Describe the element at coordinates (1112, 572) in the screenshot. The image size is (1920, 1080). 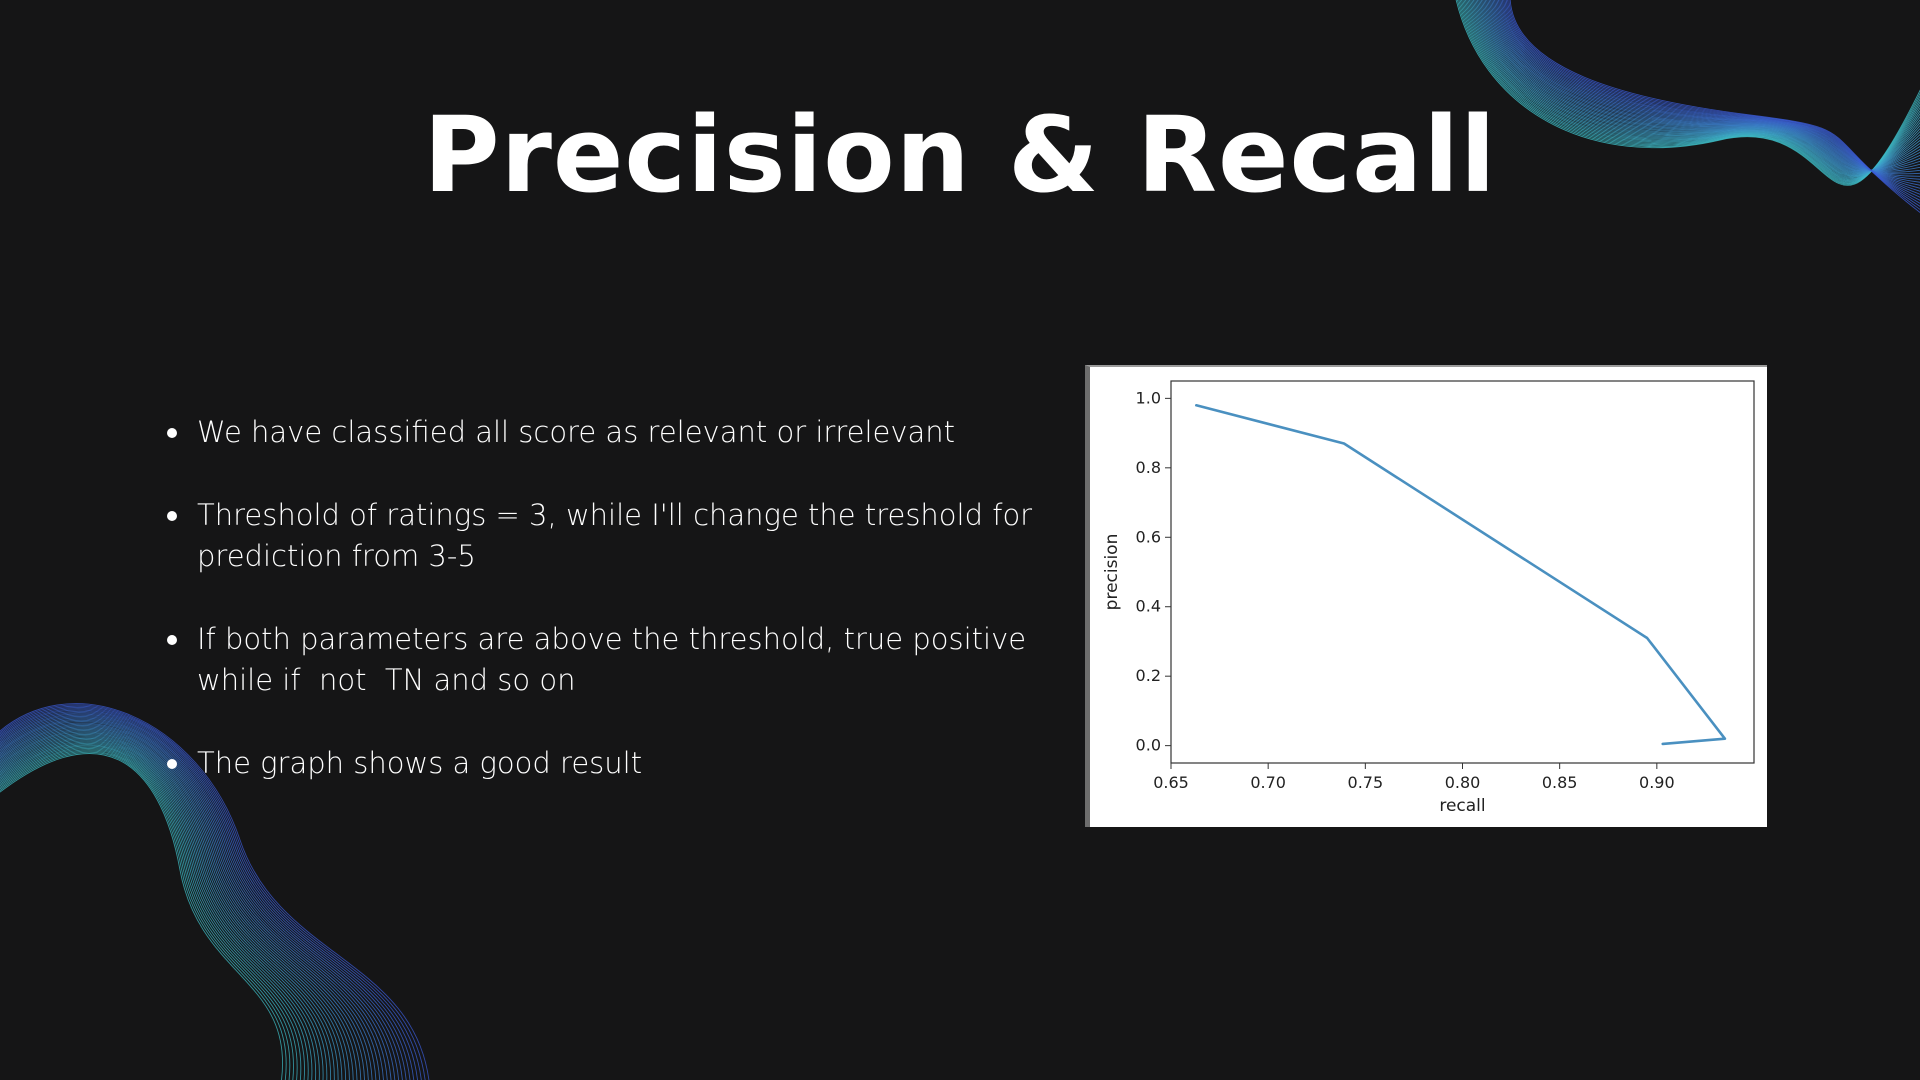
I see `y-axis-label: precision` at that location.